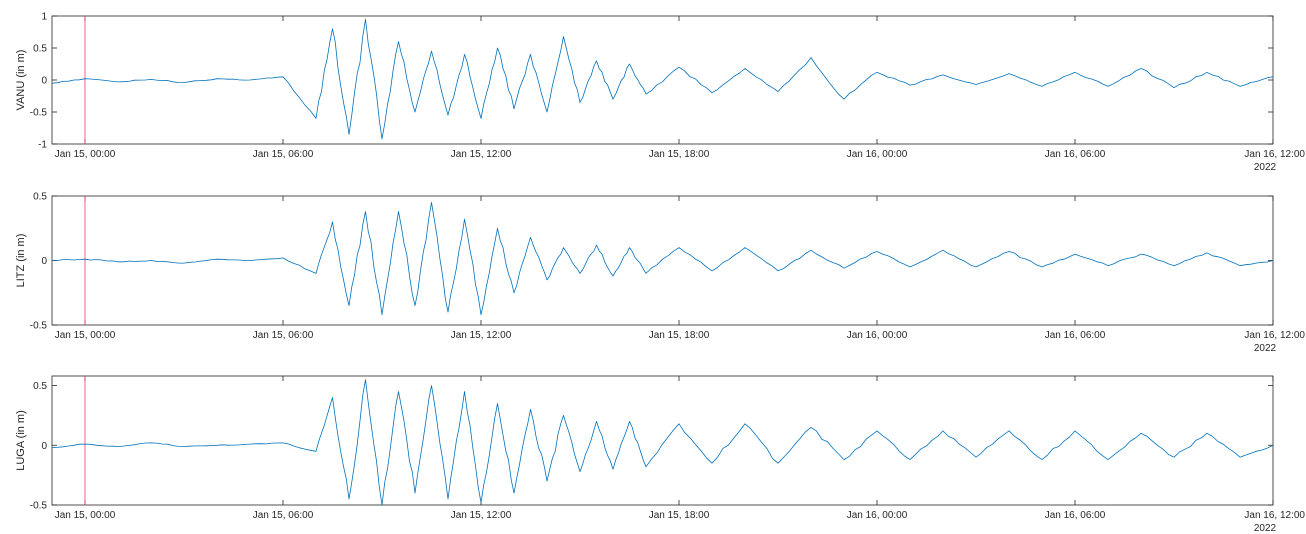 The height and width of the screenshot is (534, 1306). Describe the element at coordinates (44, 446) in the screenshot. I see `luga-ytick-label: 0` at that location.